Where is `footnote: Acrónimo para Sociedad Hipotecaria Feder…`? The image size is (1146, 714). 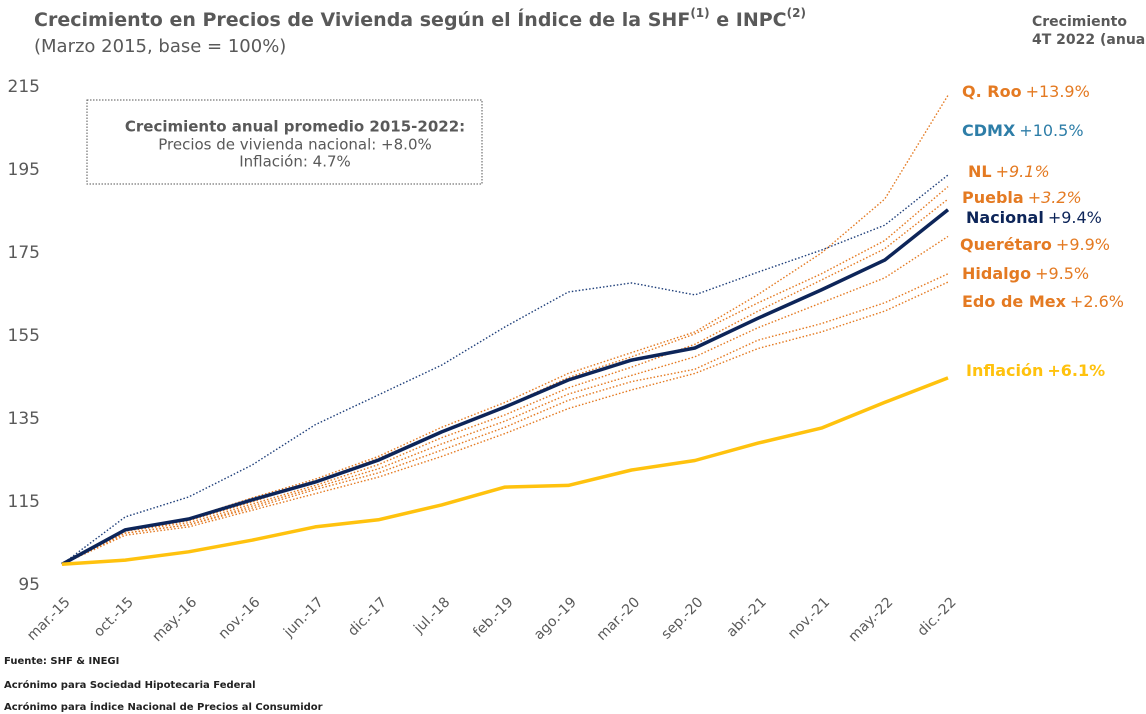
footnote: Acrónimo para Sociedad Hipotecaria Feder… is located at coordinates (130, 685).